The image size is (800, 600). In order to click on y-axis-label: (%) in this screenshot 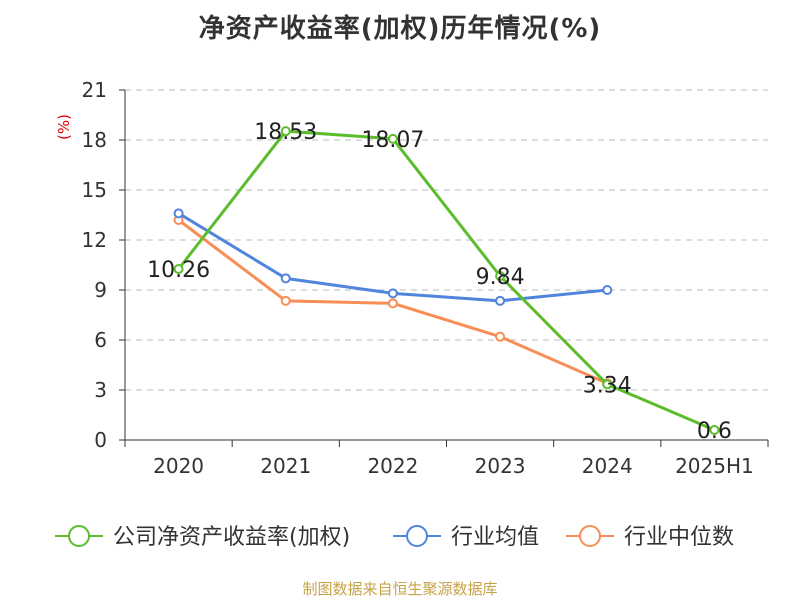, I will do `click(64, 127)`.